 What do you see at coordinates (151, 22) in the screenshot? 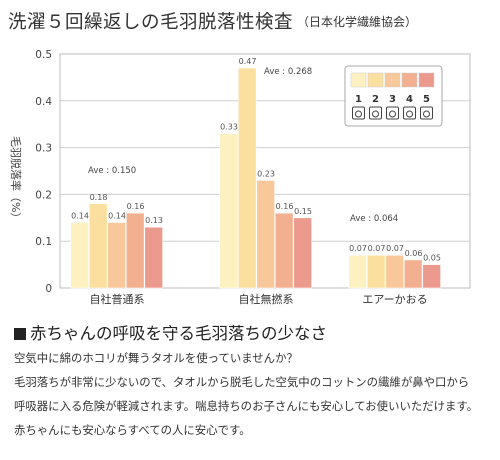
I see `chart-title: 洗濯５回繰返しの毛羽脱落性検査` at bounding box center [151, 22].